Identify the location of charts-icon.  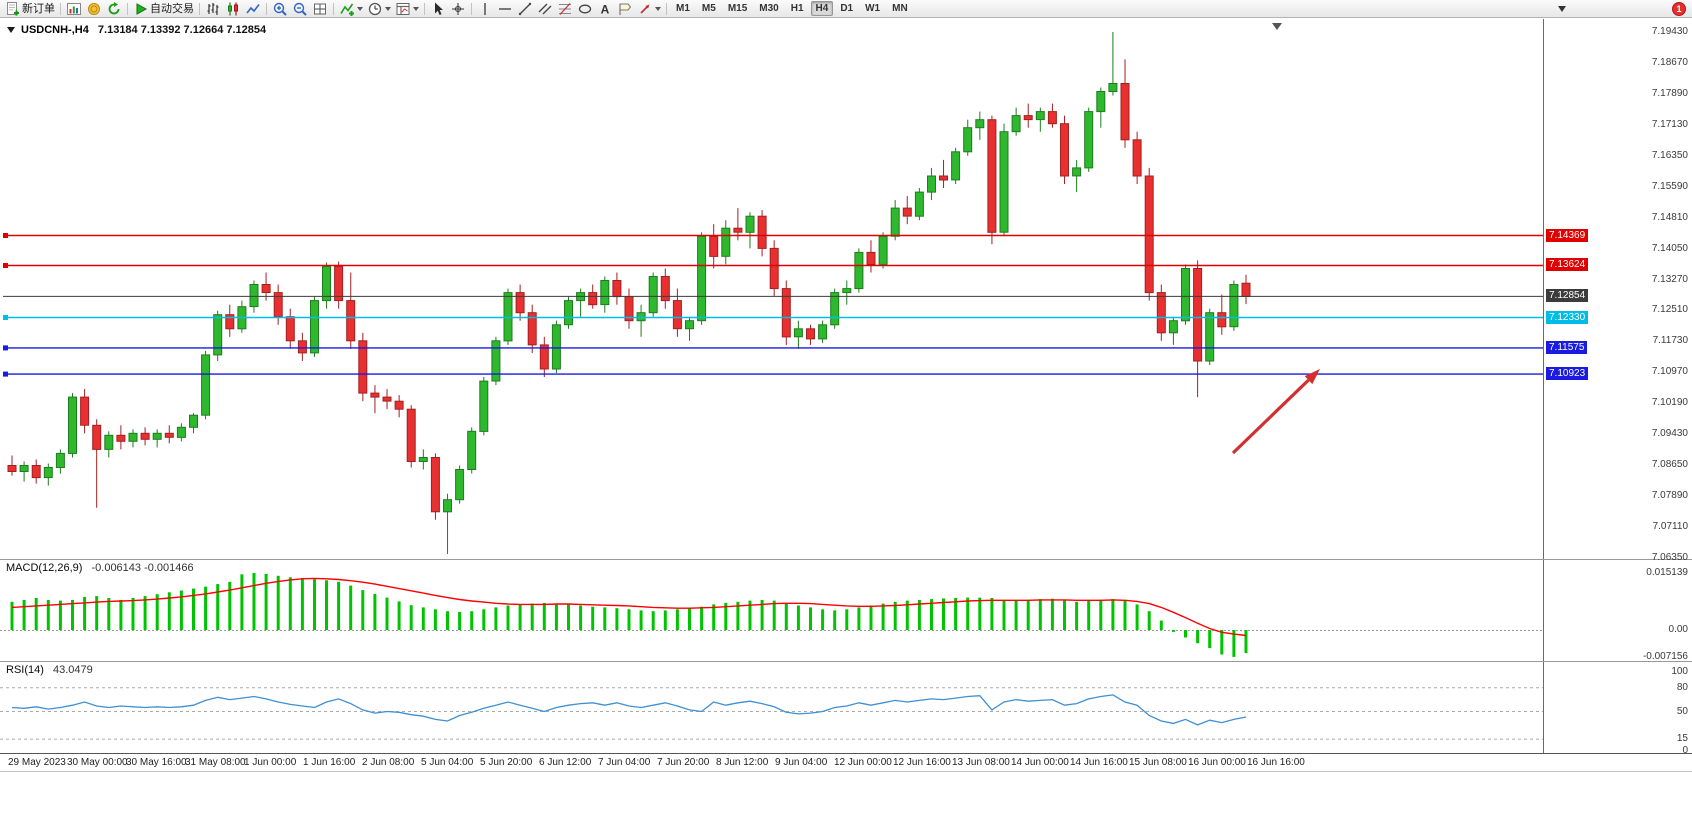
(74, 8).